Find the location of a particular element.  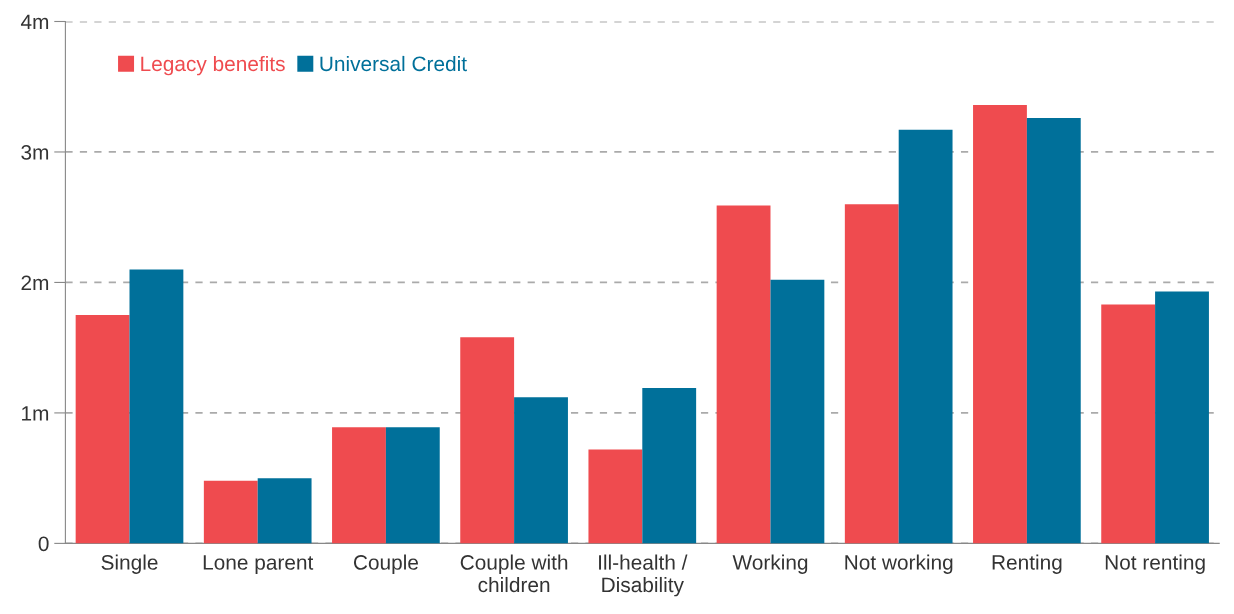

y-tick-label: 0 is located at coordinates (43, 544).